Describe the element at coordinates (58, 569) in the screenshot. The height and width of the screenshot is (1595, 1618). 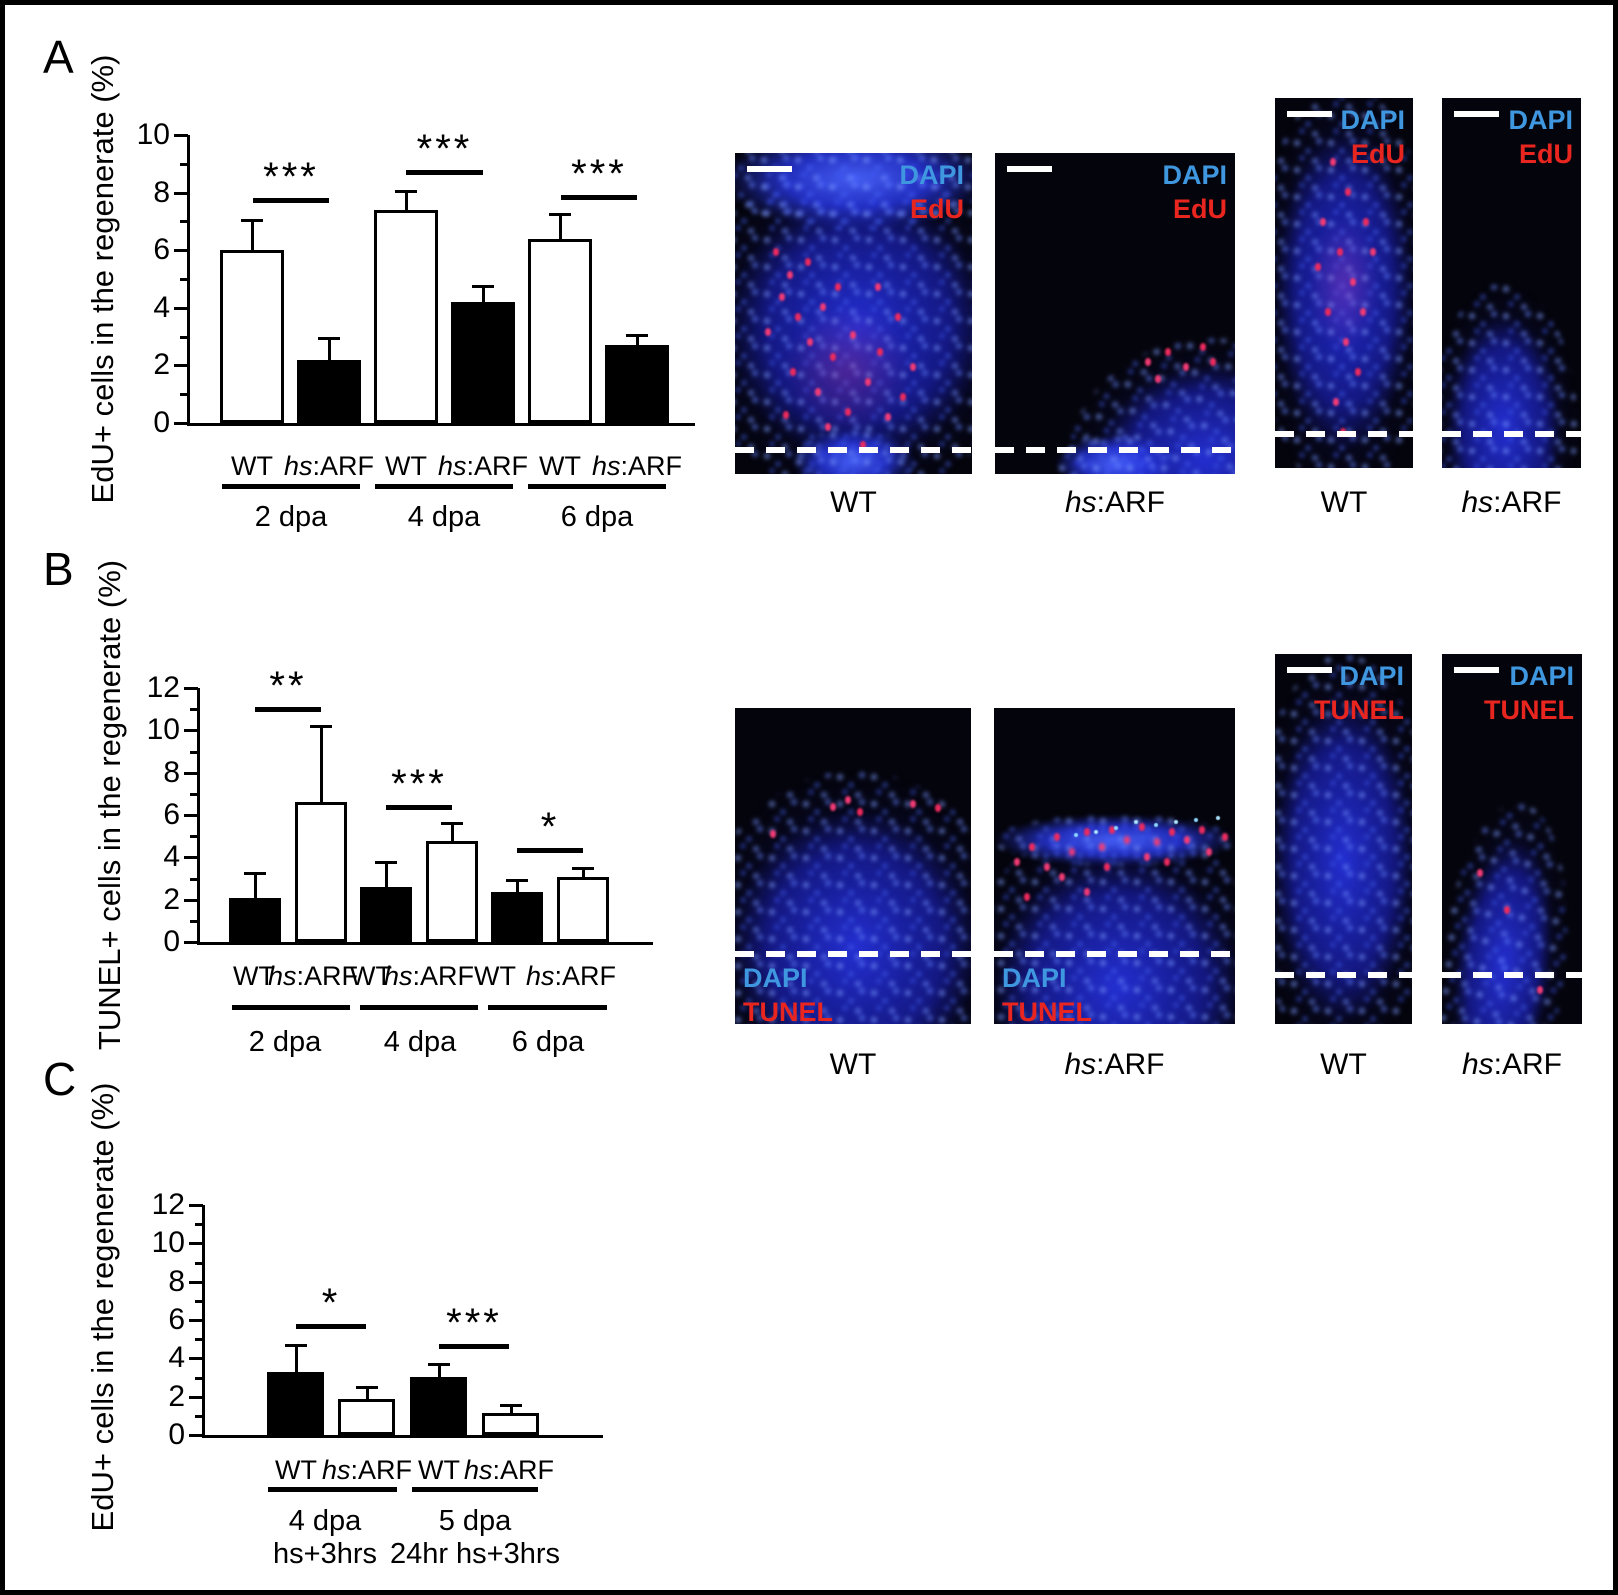
I see `panel-letter-b: B` at that location.